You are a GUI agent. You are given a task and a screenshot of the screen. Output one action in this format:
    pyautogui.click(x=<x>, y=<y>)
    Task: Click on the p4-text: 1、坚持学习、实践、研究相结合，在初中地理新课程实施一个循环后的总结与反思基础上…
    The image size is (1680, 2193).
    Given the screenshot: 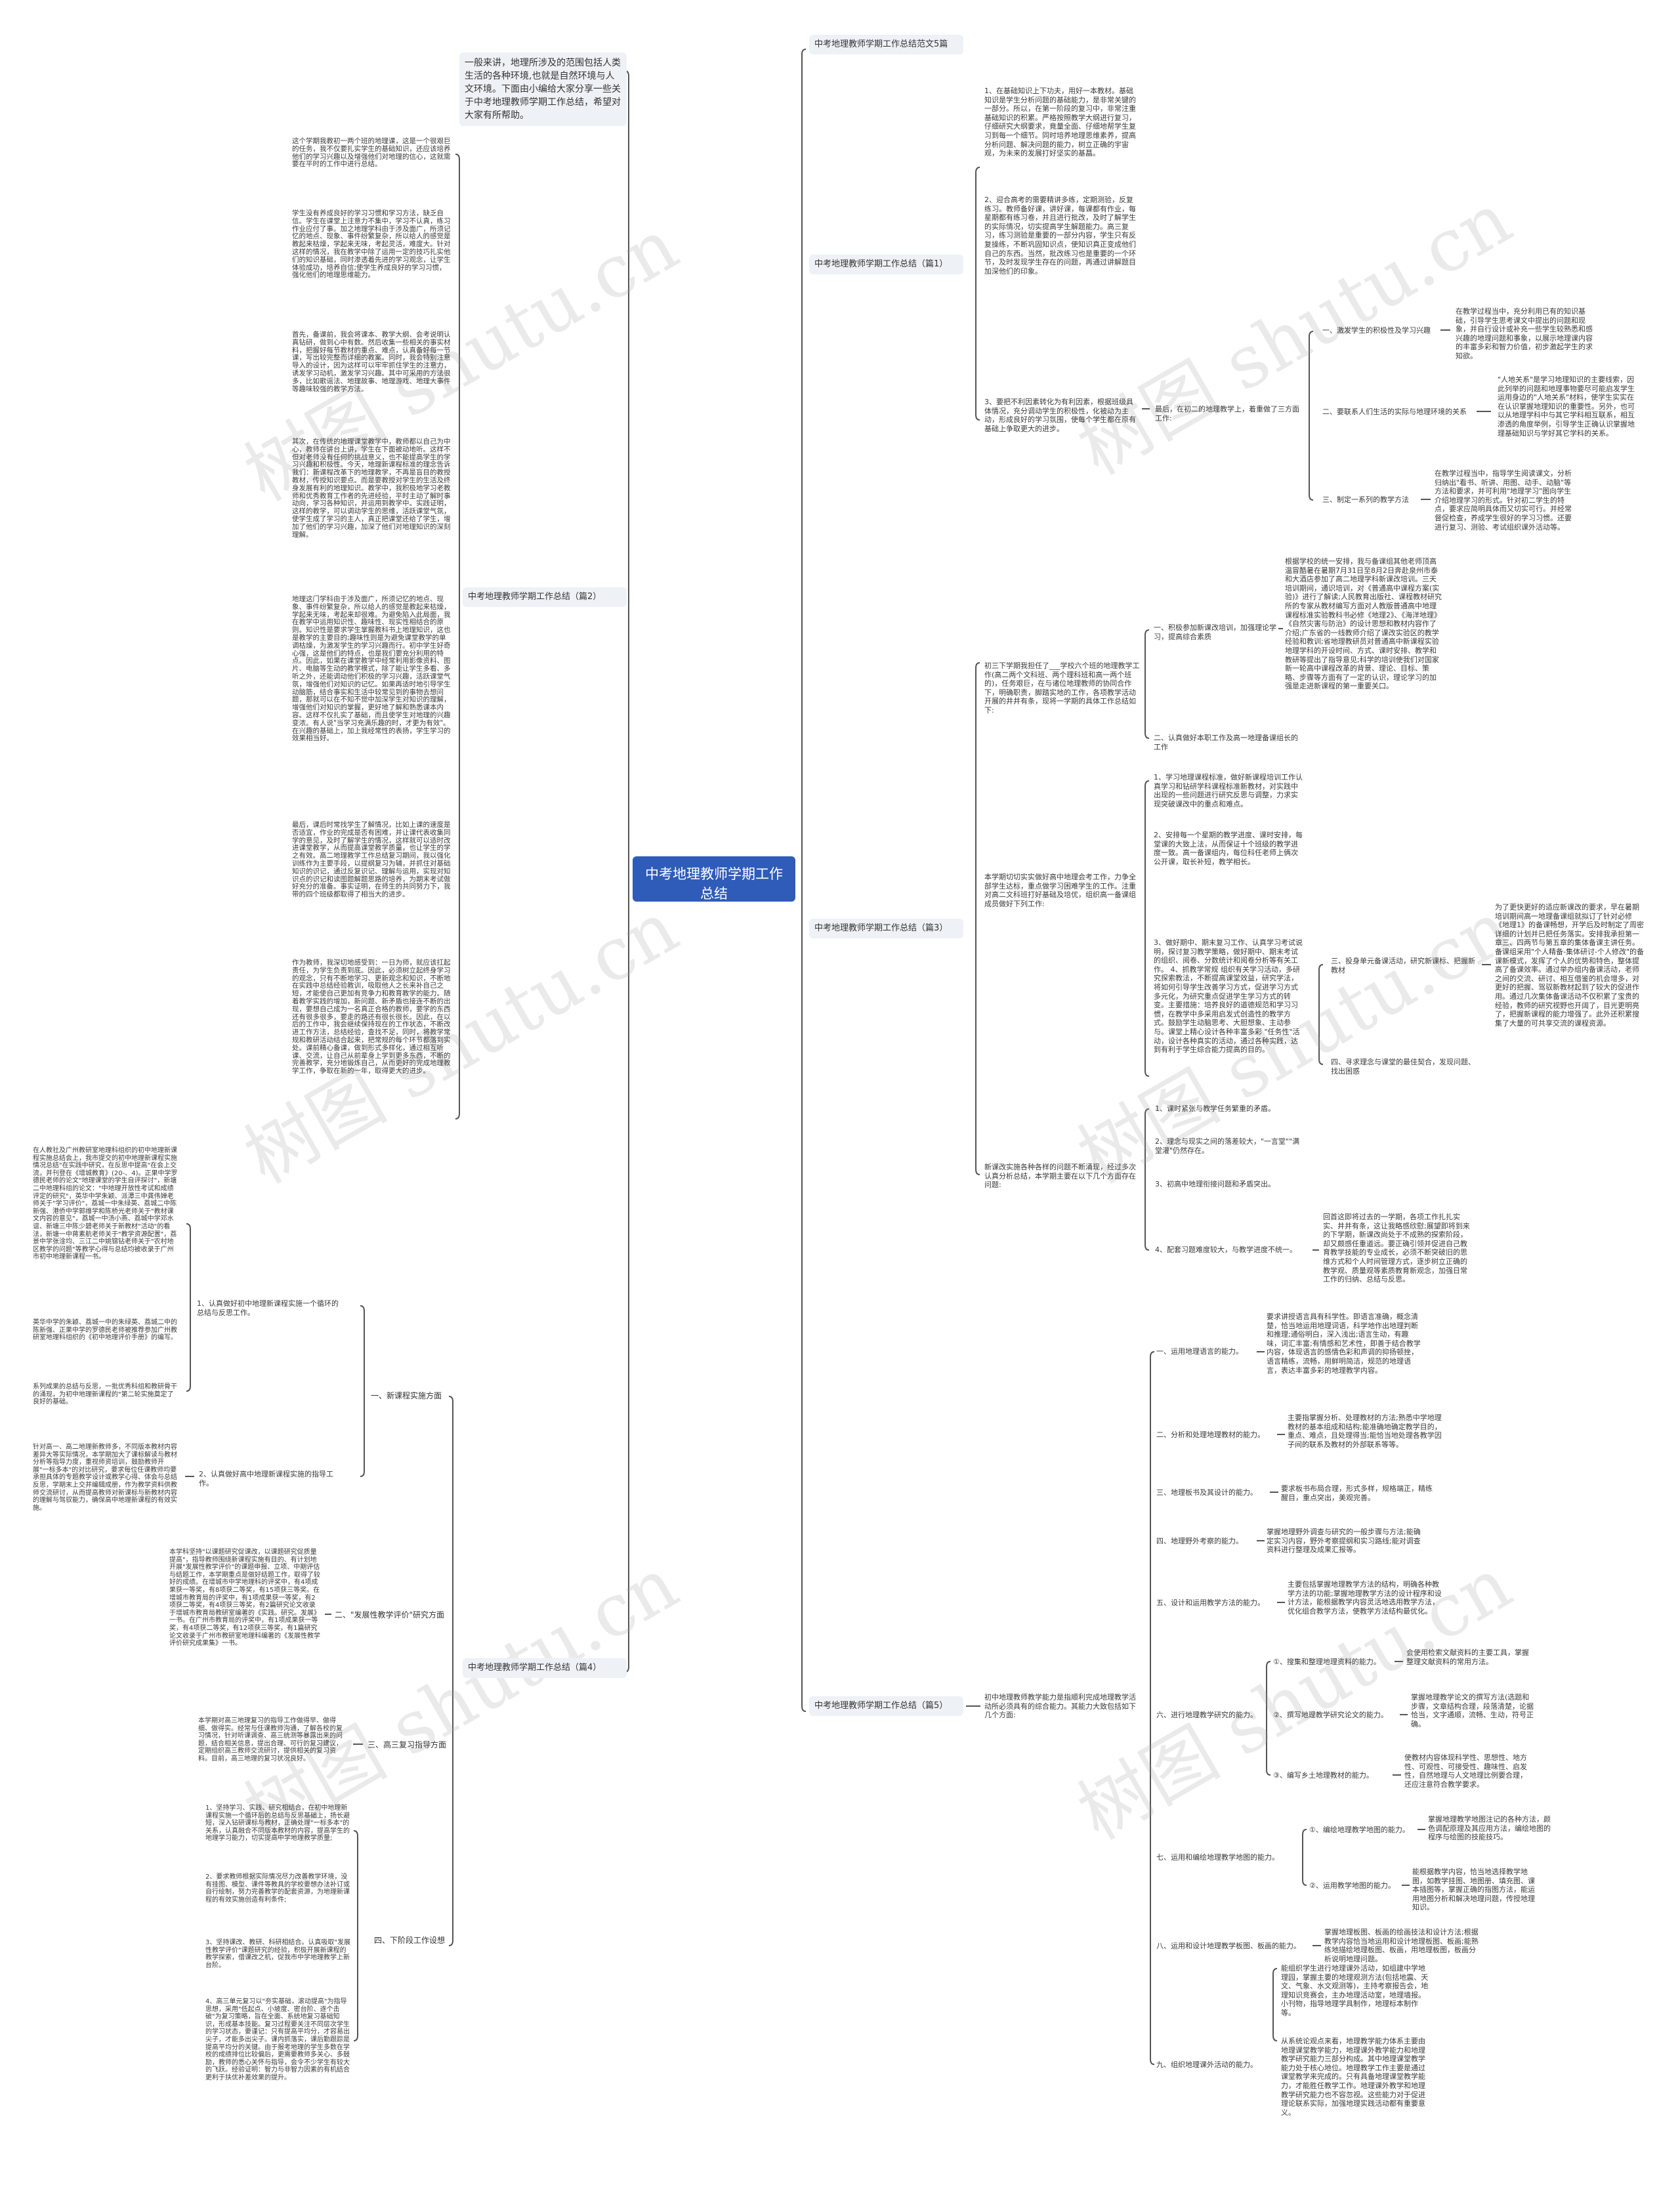 What is the action you would take?
    pyautogui.click(x=277, y=1824)
    